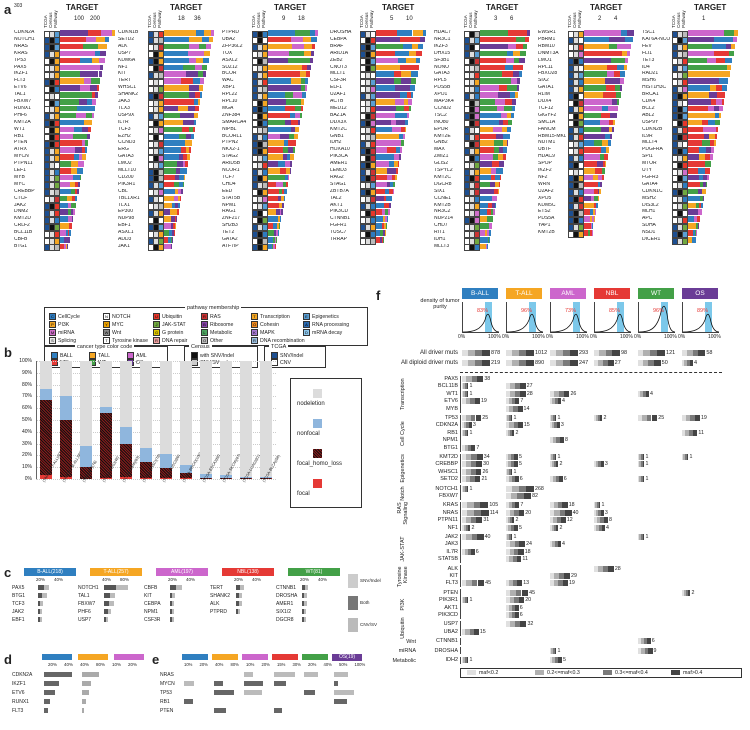  I want to click on gene-row: CCND2, so click(486, 109).